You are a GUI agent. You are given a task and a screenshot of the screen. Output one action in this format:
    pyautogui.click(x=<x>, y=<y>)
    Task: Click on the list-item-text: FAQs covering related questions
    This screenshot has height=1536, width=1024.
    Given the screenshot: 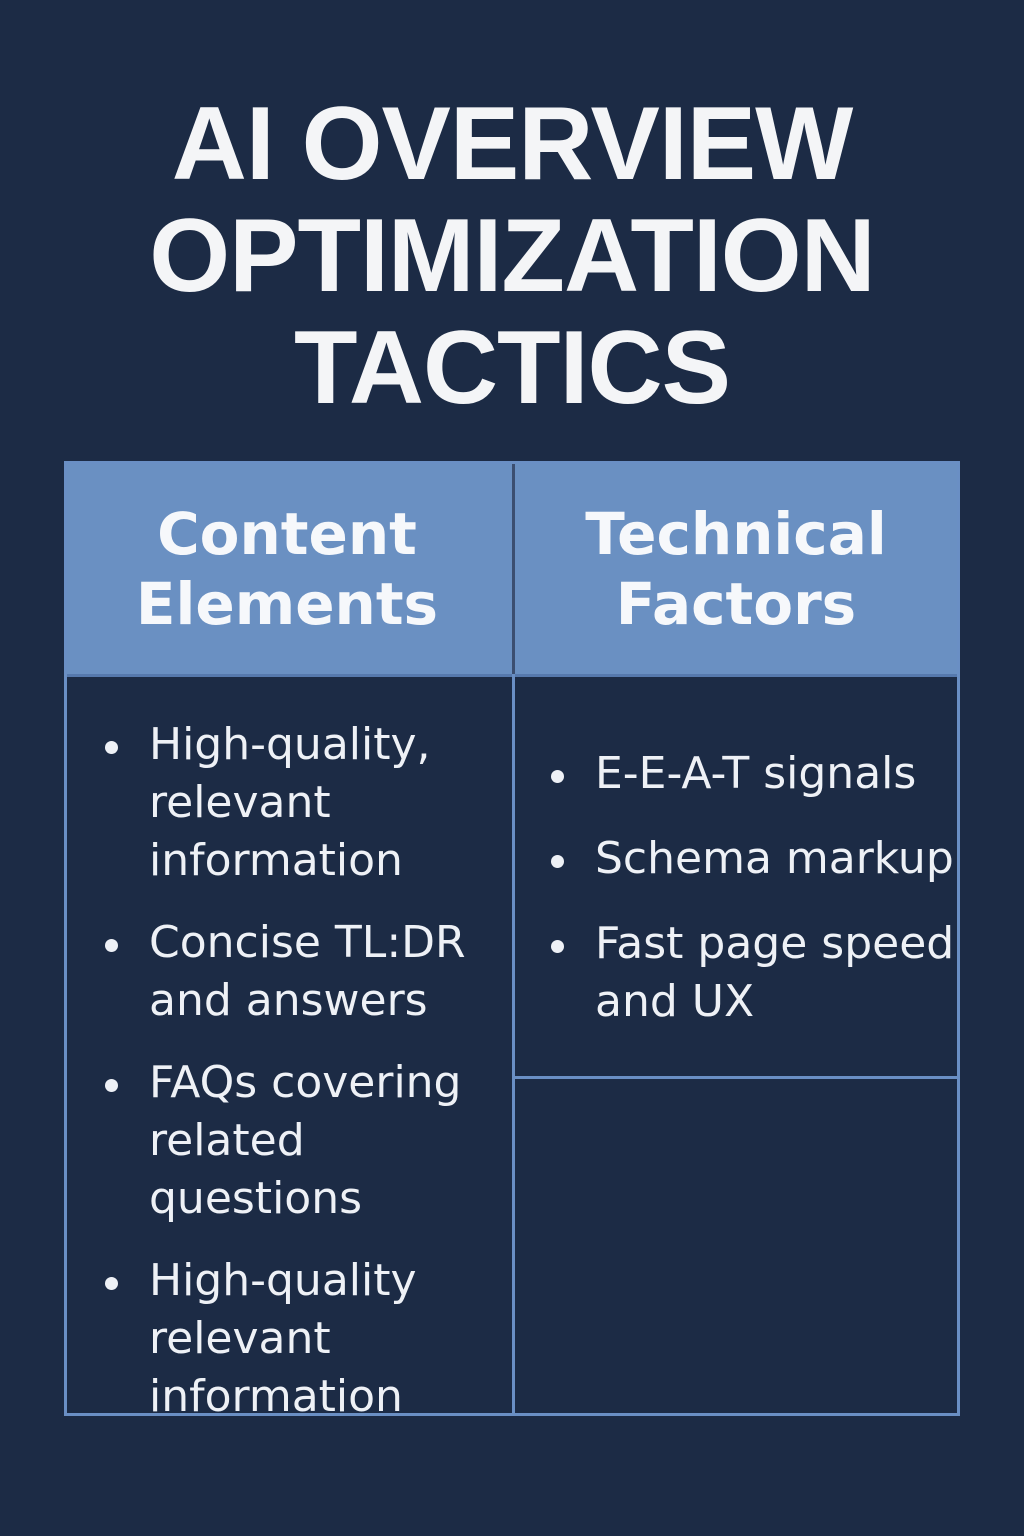 What is the action you would take?
    pyautogui.click(x=305, y=1140)
    